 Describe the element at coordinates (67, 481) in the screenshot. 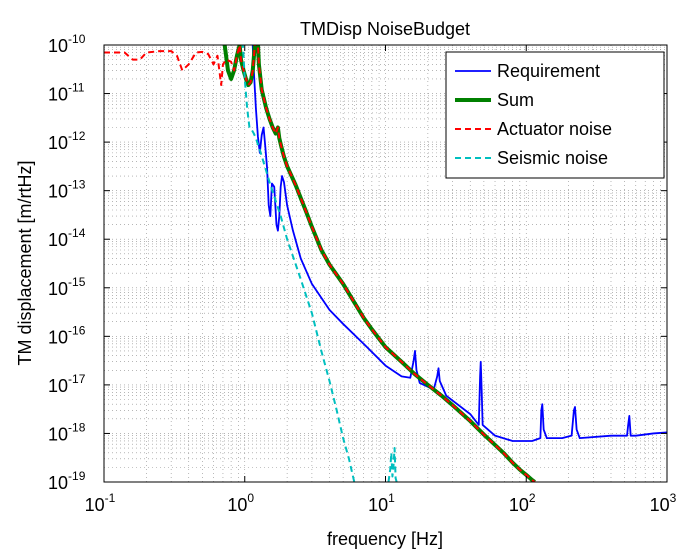

I see `y-tick-label: 10-19` at that location.